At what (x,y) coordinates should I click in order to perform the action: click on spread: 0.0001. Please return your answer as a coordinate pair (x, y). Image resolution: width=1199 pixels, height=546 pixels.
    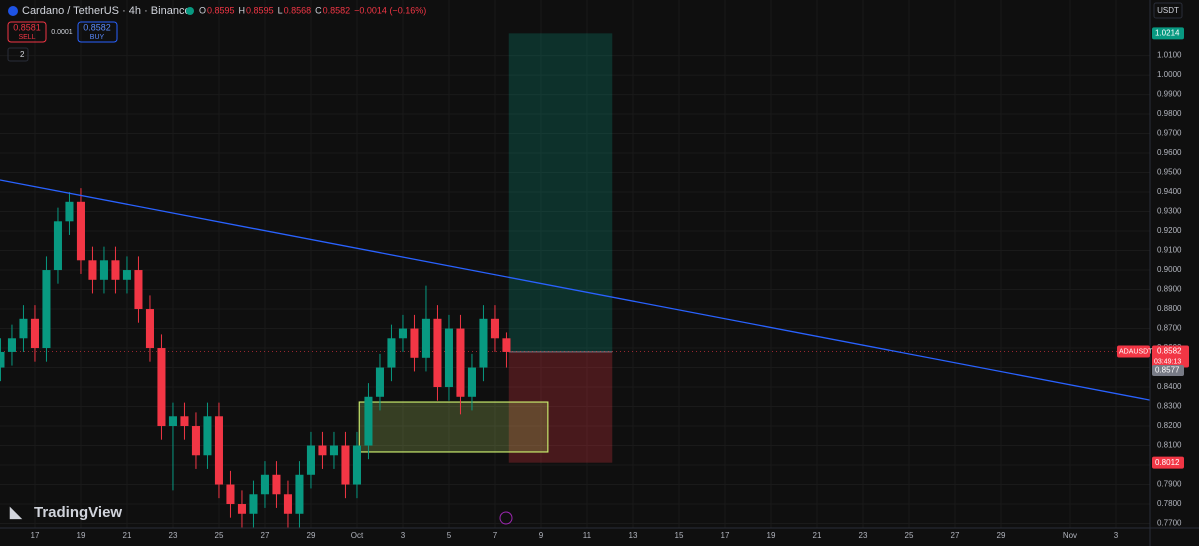
    Looking at the image, I should click on (62, 32).